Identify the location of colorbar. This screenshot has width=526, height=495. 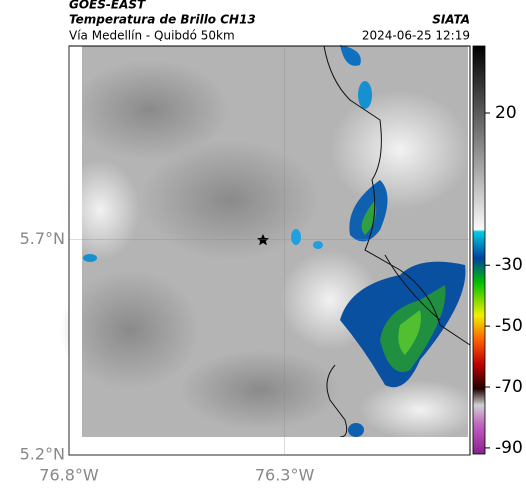
(479, 250).